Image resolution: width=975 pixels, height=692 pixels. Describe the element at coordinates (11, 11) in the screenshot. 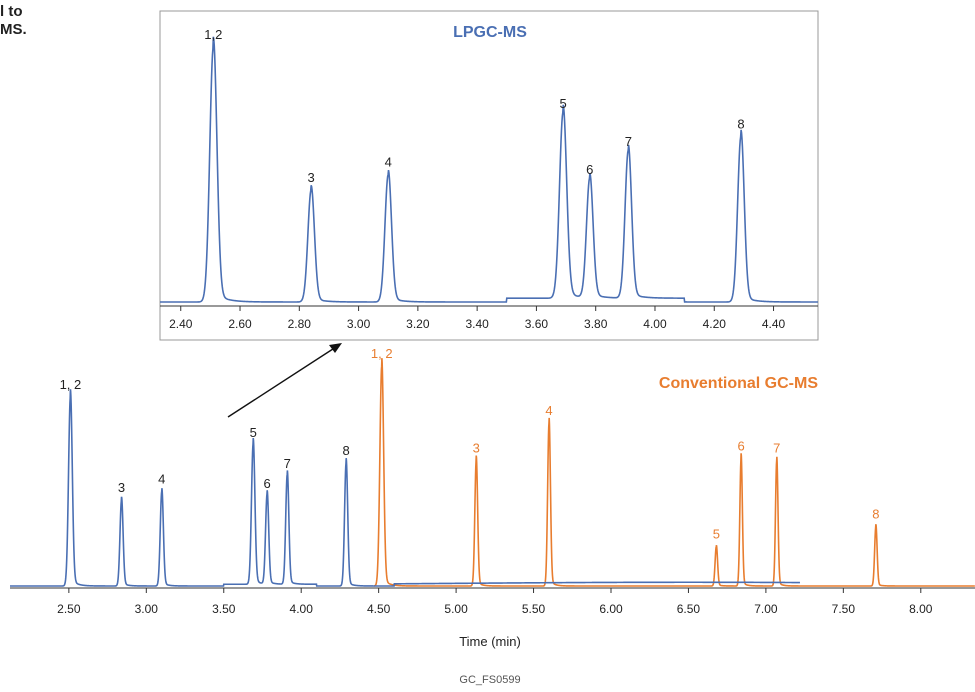

I see `header-line-1: l to` at that location.